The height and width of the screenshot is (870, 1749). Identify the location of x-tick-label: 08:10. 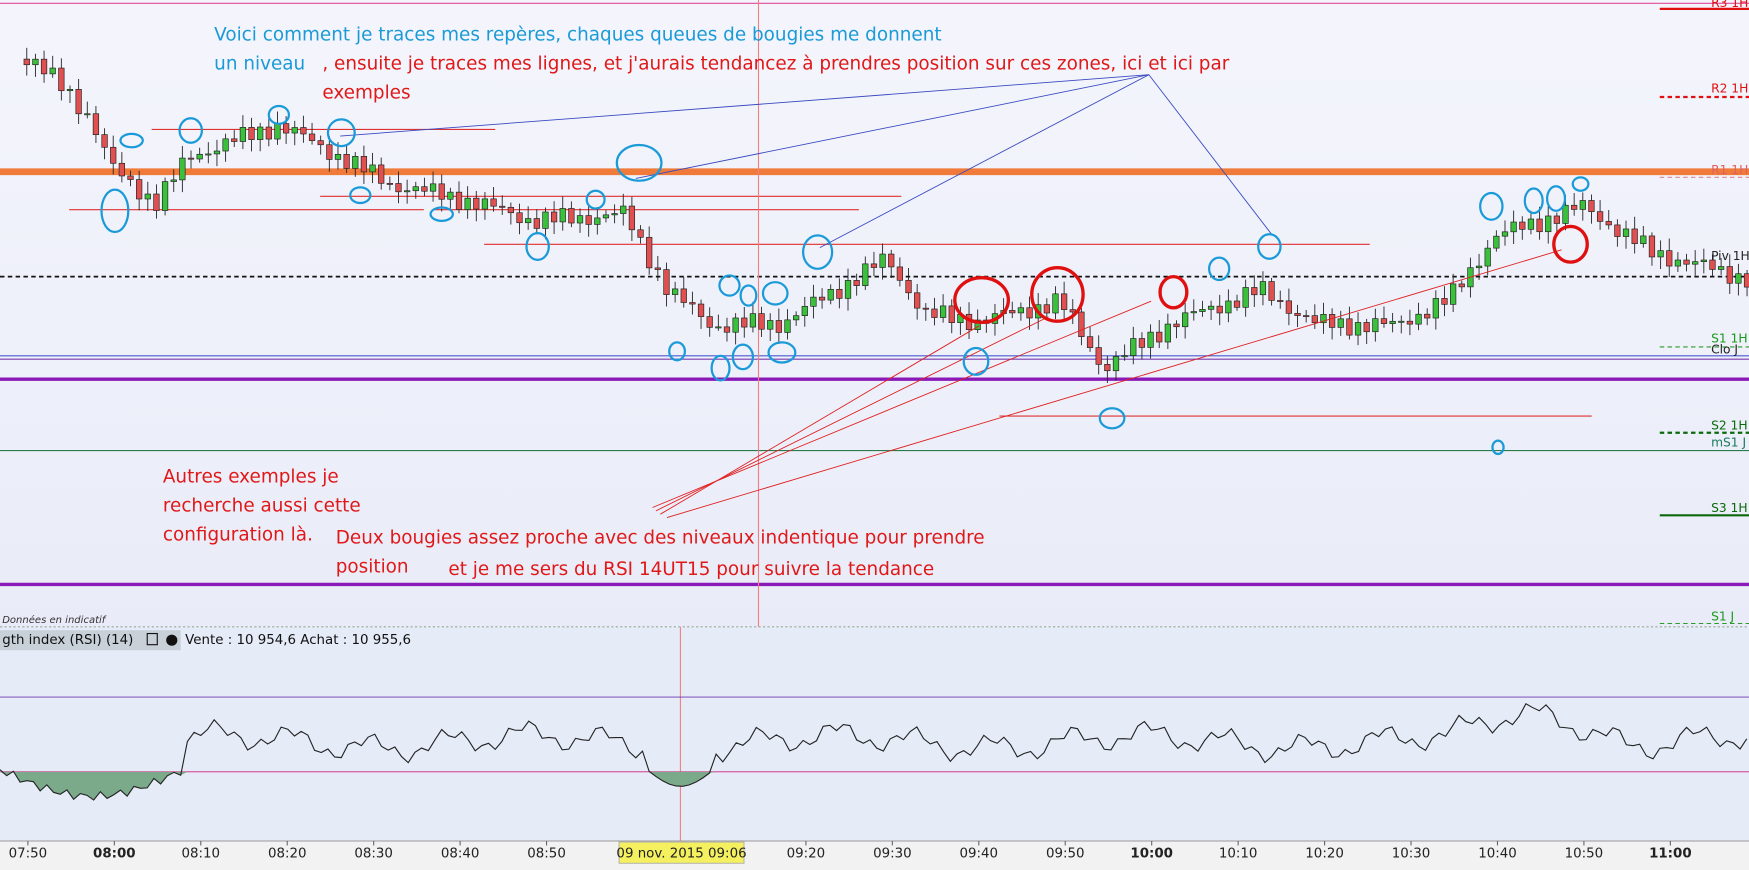
(201, 853).